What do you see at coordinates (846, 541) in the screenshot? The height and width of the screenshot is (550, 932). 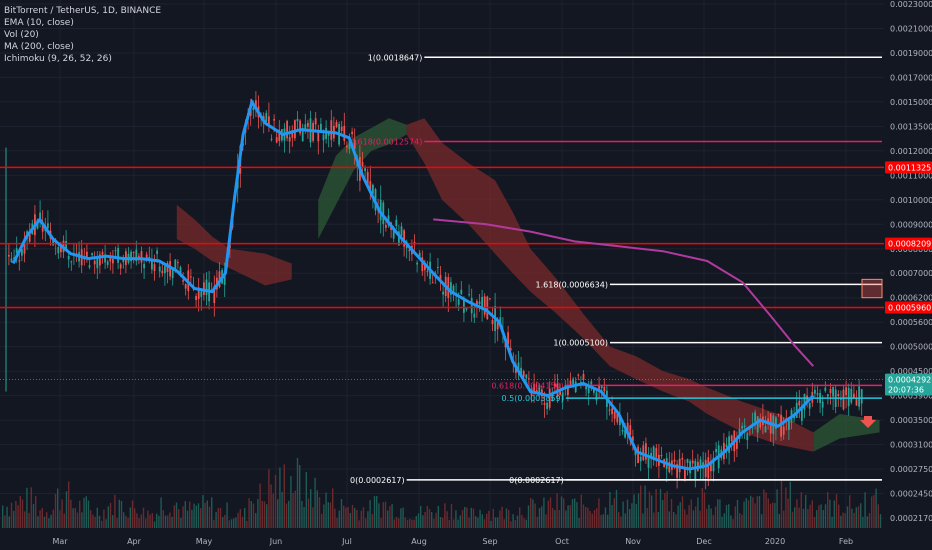 I see `time-tick-label: Feb` at bounding box center [846, 541].